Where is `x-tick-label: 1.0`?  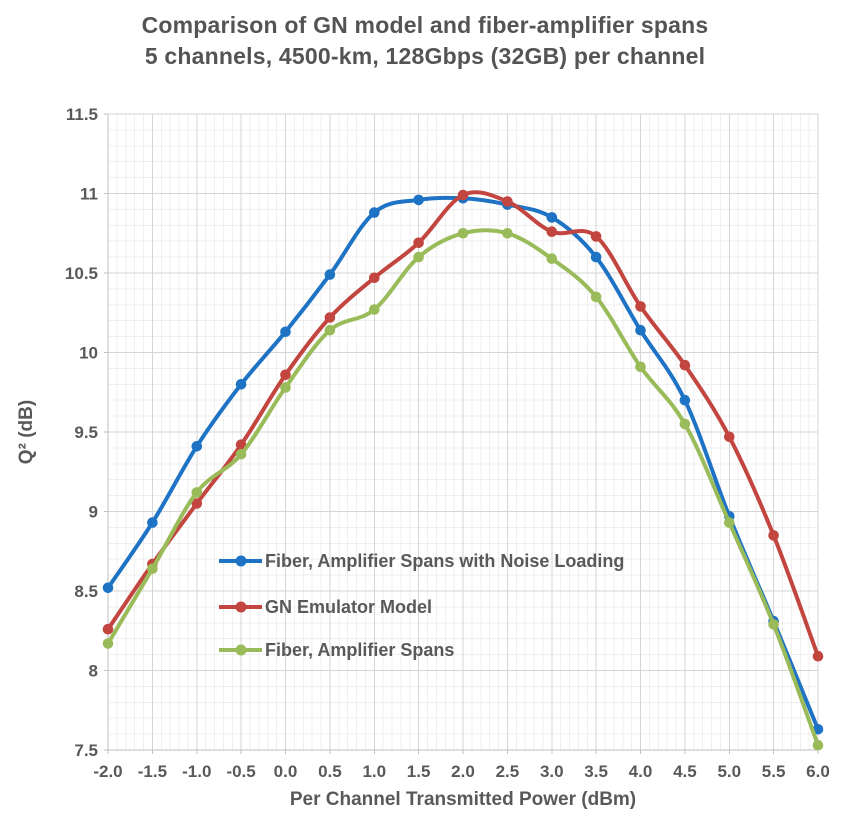 x-tick-label: 1.0 is located at coordinates (374, 771).